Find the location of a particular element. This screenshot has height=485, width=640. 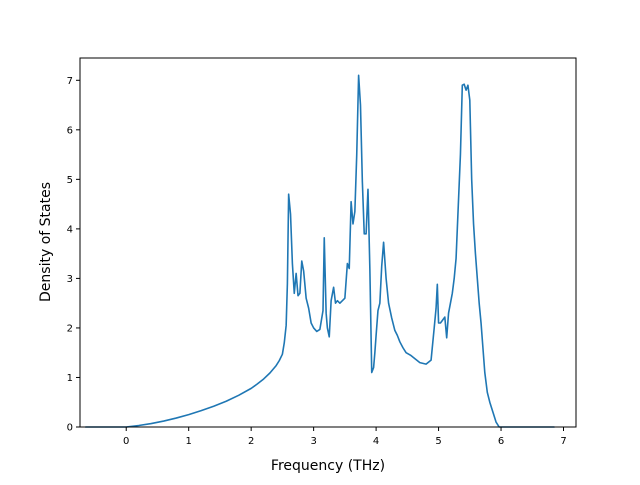

x-axis-ticks: 0 1 2 3 4 5 6 7 is located at coordinates (345, 437).